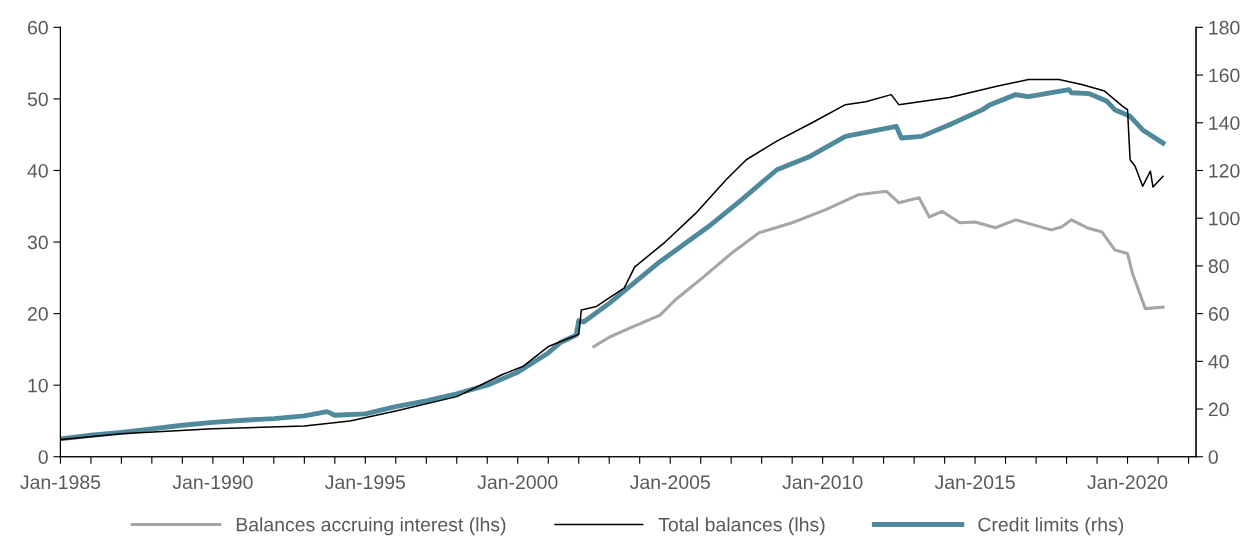 Image resolution: width=1259 pixels, height=547 pixels. What do you see at coordinates (670, 482) in the screenshot?
I see `x-tick-label: Jan-2005` at bounding box center [670, 482].